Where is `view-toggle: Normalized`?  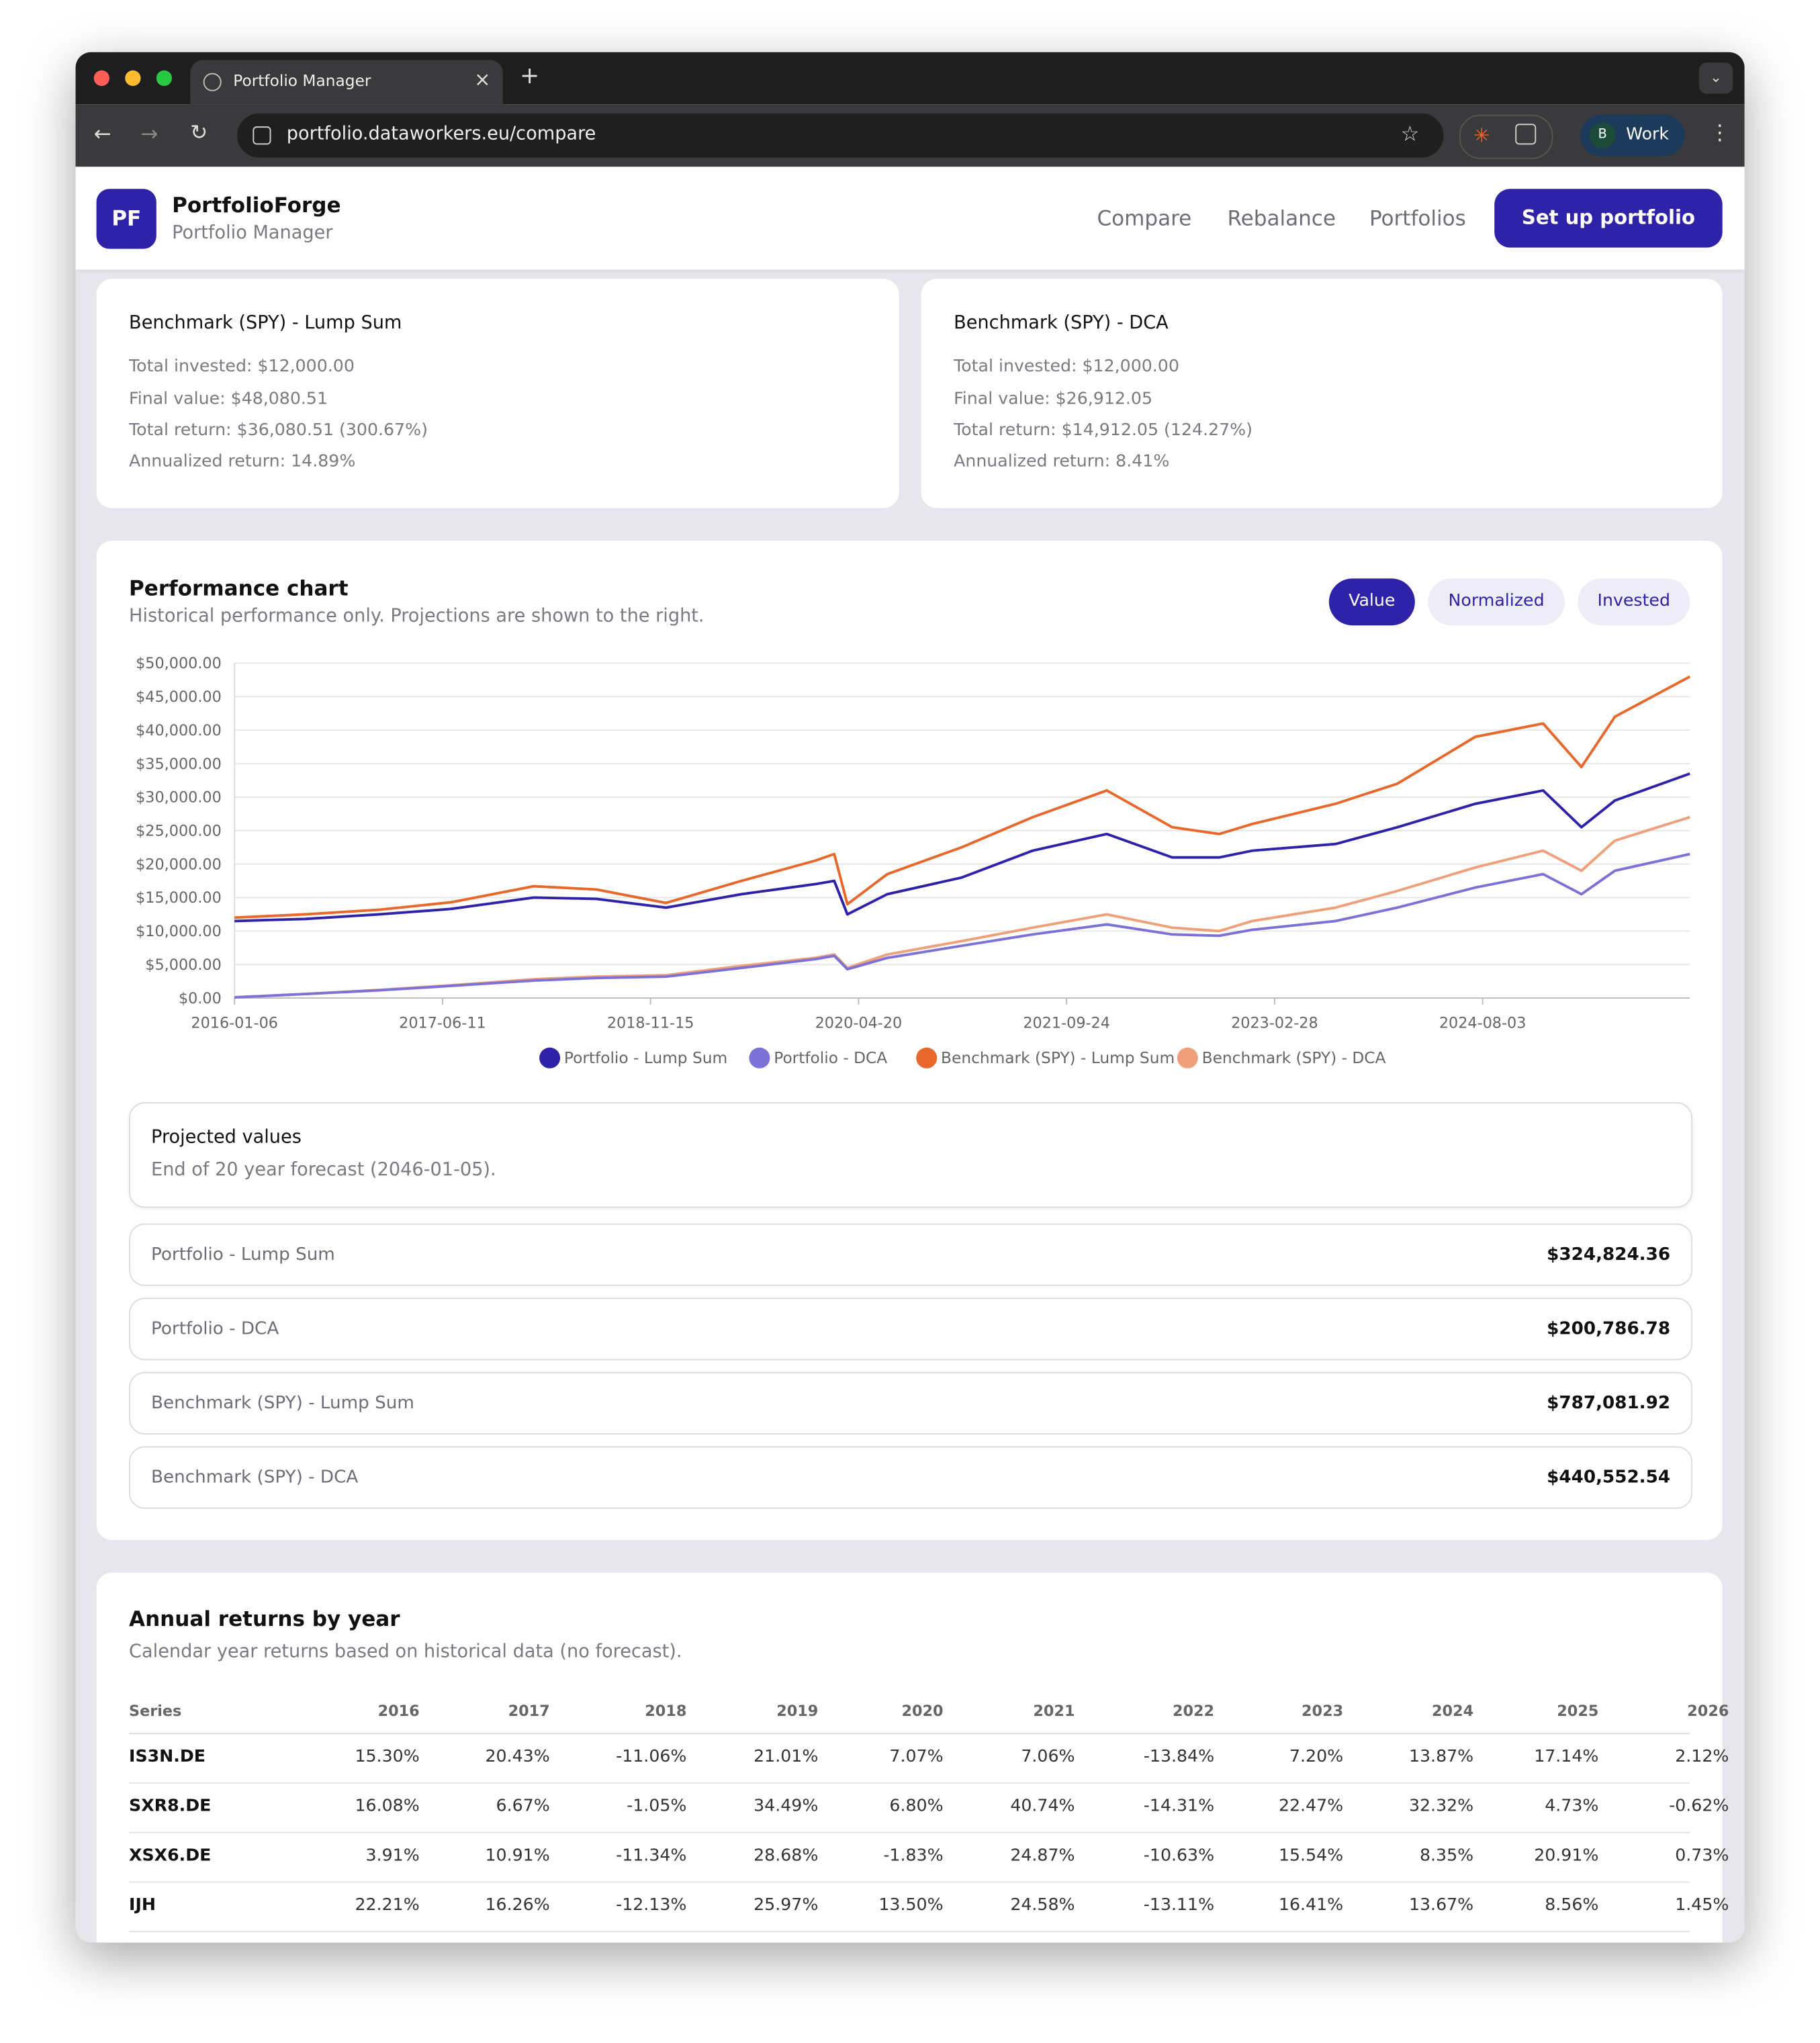
view-toggle: Normalized is located at coordinates (1496, 602).